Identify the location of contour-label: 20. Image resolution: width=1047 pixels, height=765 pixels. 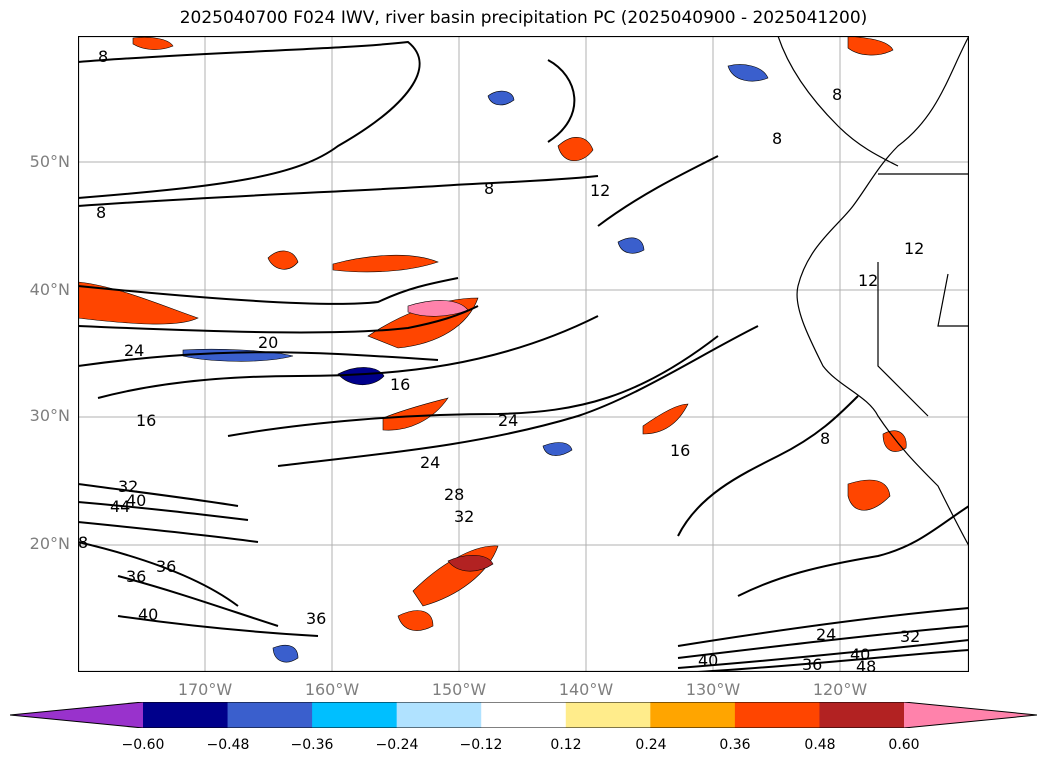
(268, 342).